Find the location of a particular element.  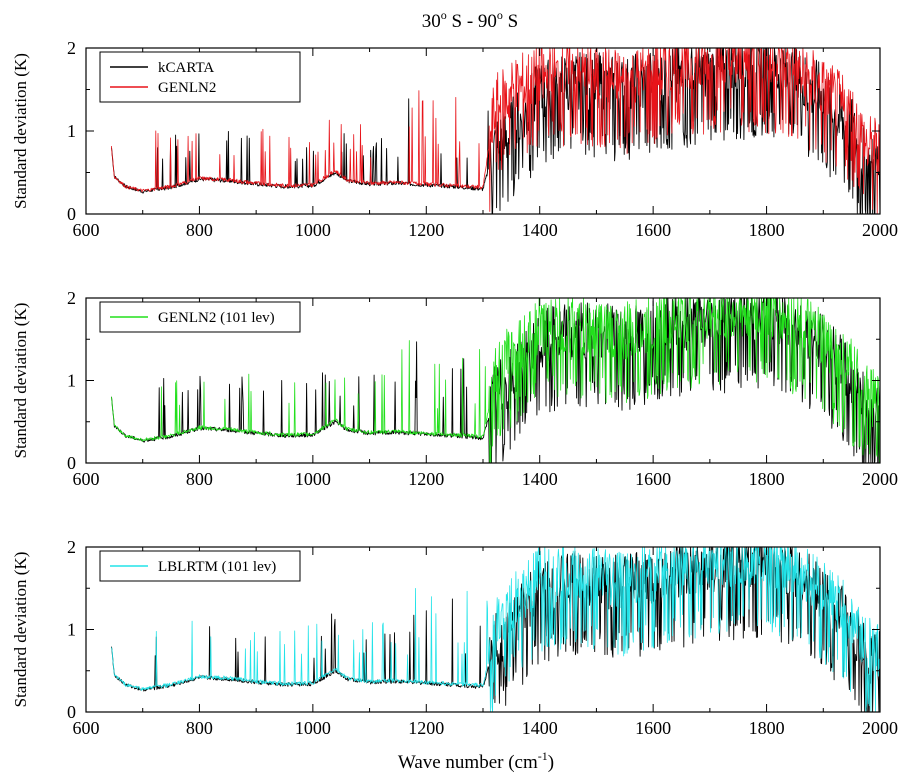

legend-label: GENLN2 (101 lev) is located at coordinates (216, 318).